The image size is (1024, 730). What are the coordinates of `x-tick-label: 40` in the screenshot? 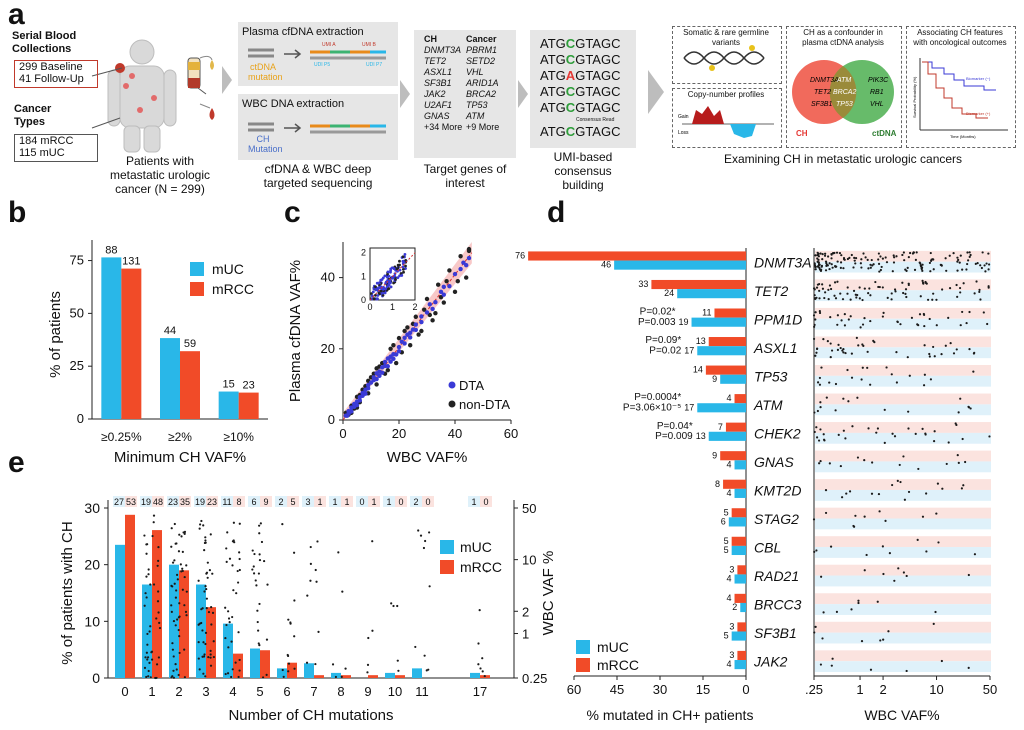 It's located at (455, 433).